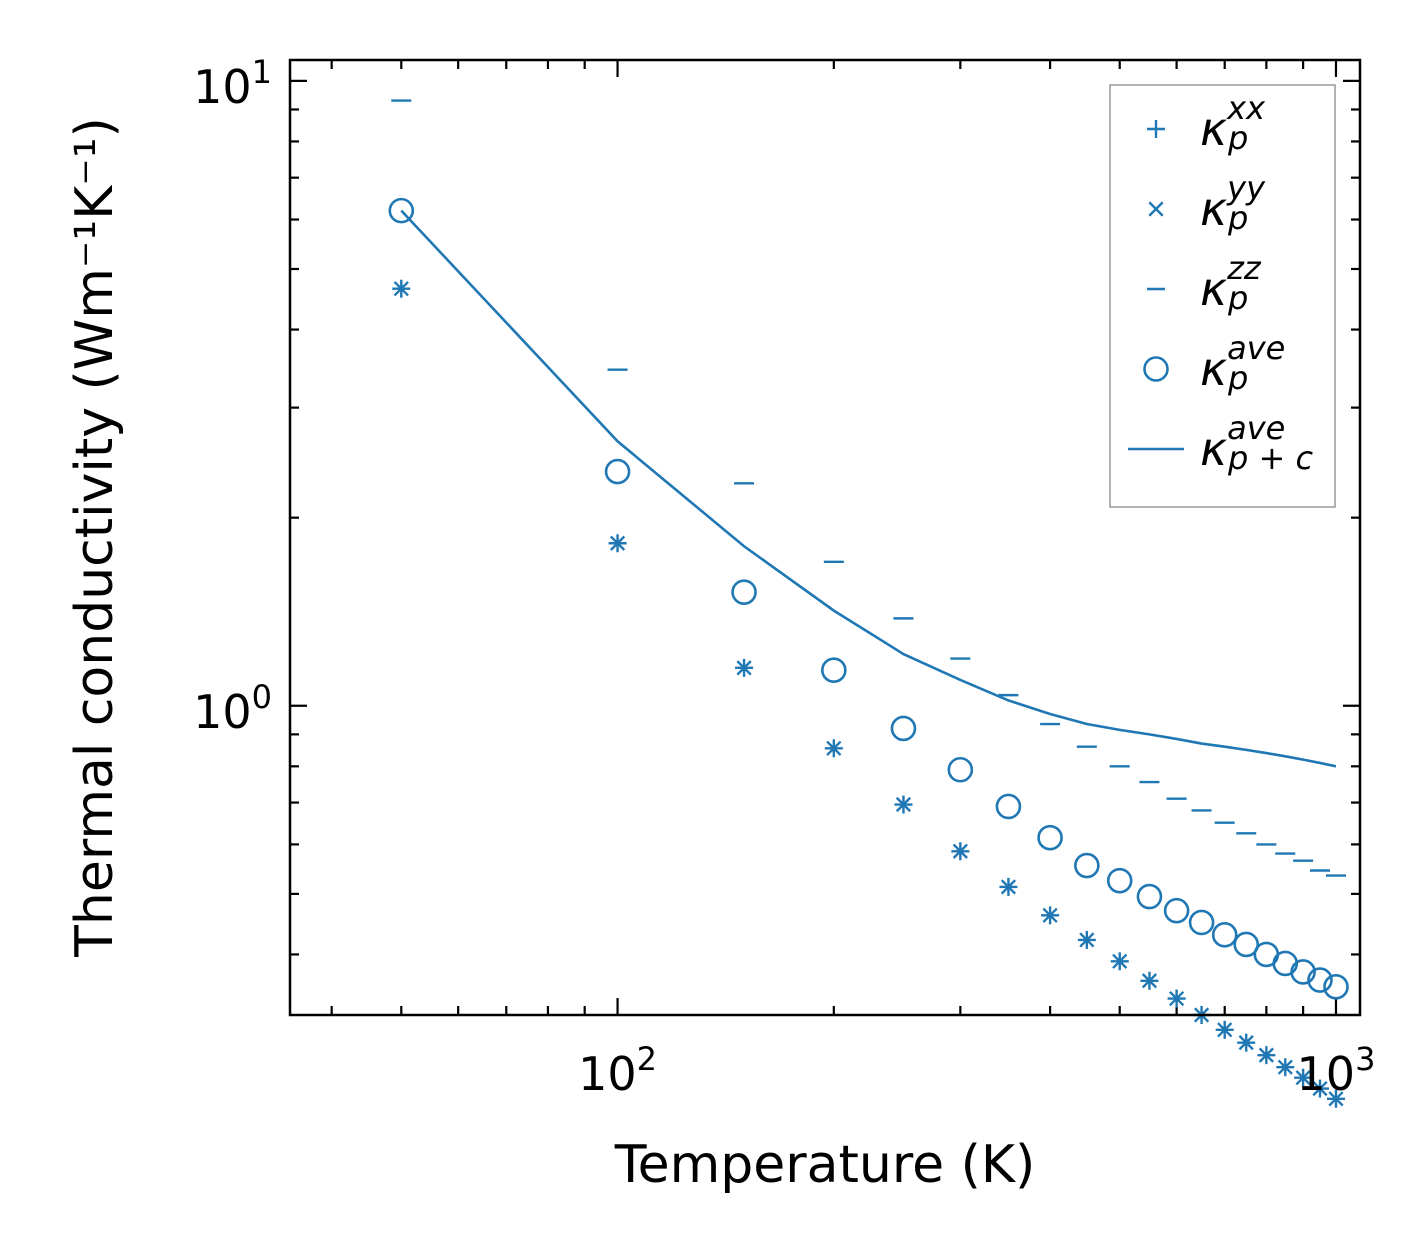 This screenshot has width=1421, height=1254. Describe the element at coordinates (825, 1165) in the screenshot. I see `x-axis-label: Temperature (K)` at that location.